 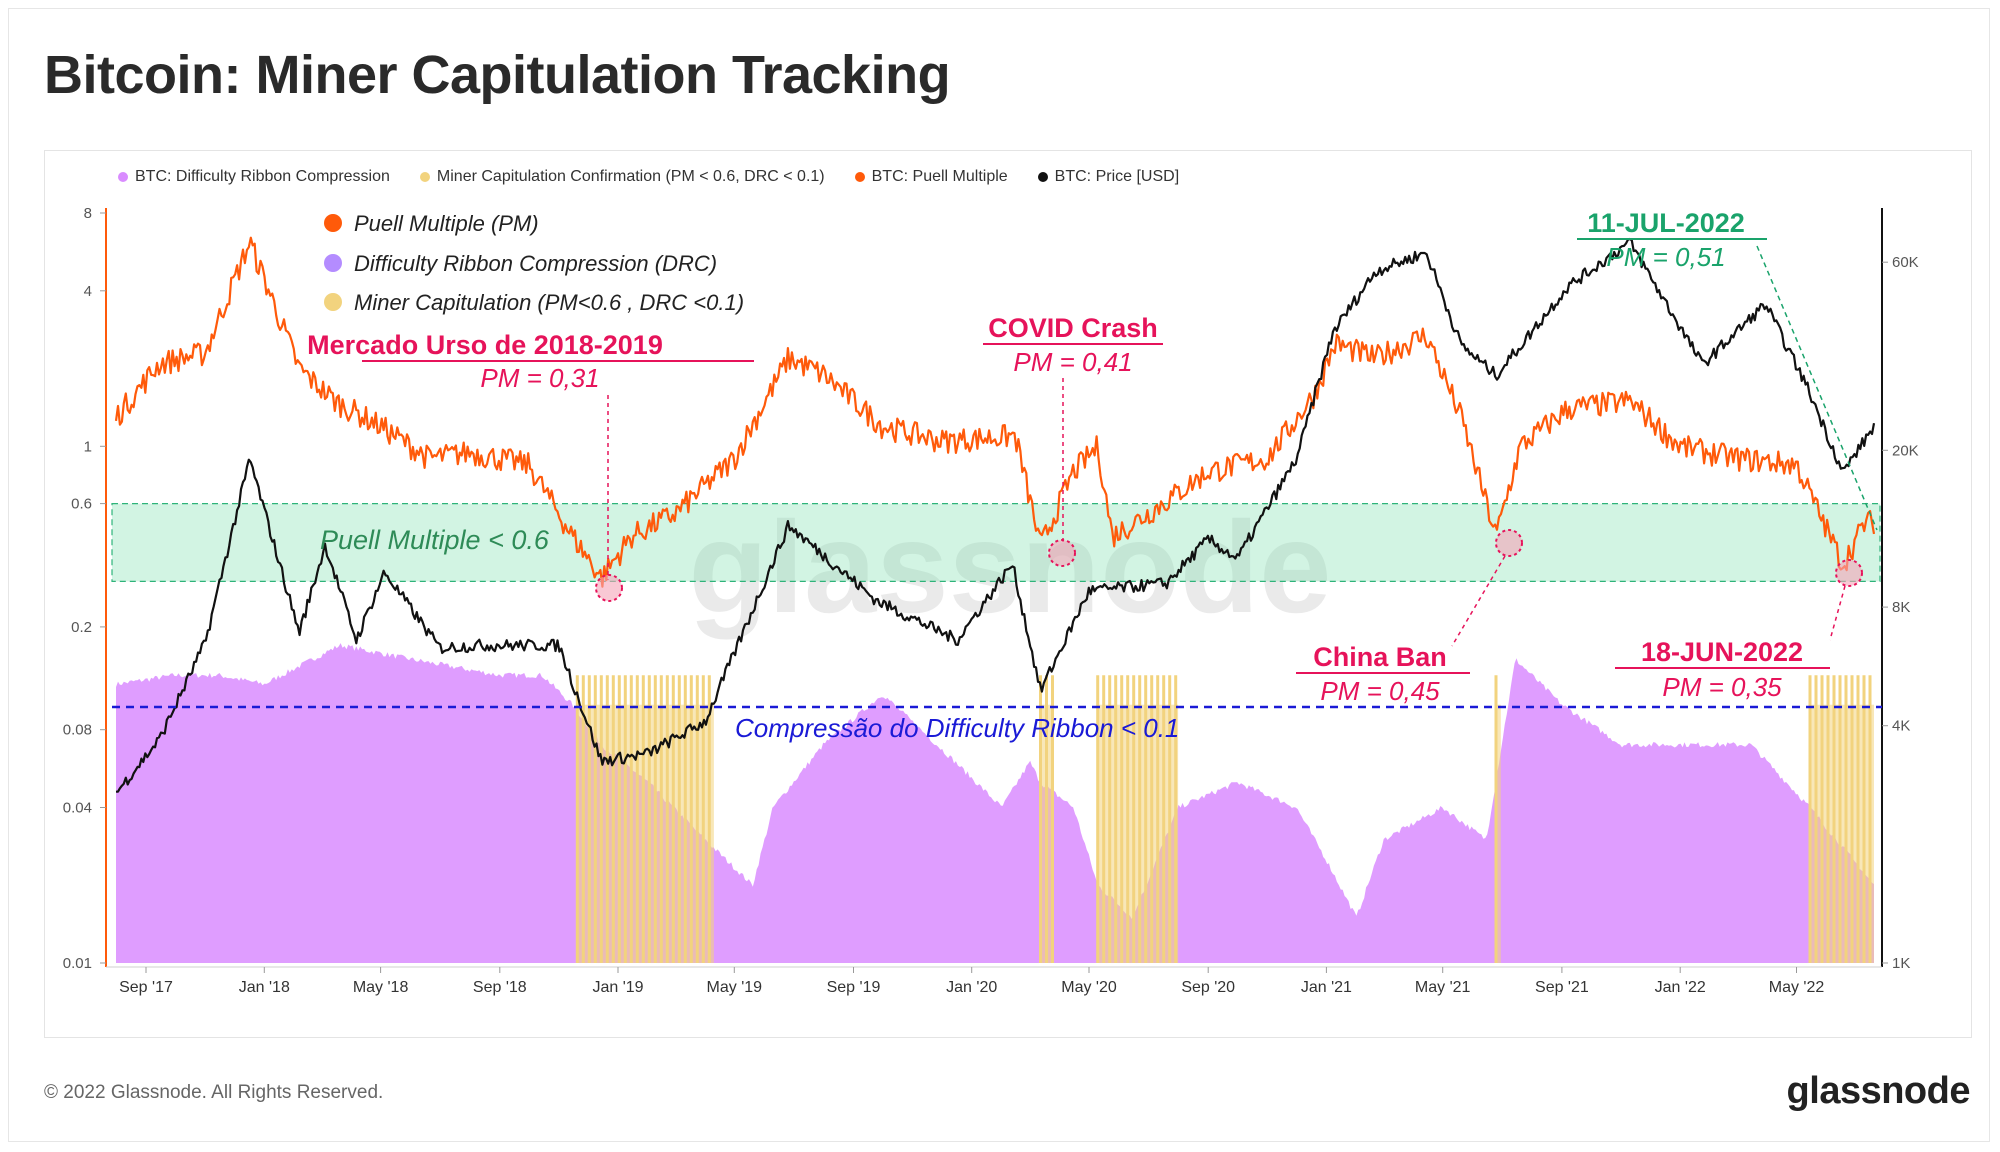 What do you see at coordinates (549, 302) in the screenshot?
I see `inner-legend-label: Miner Capitulation (PM<0.6 , DRC <0.1)` at bounding box center [549, 302].